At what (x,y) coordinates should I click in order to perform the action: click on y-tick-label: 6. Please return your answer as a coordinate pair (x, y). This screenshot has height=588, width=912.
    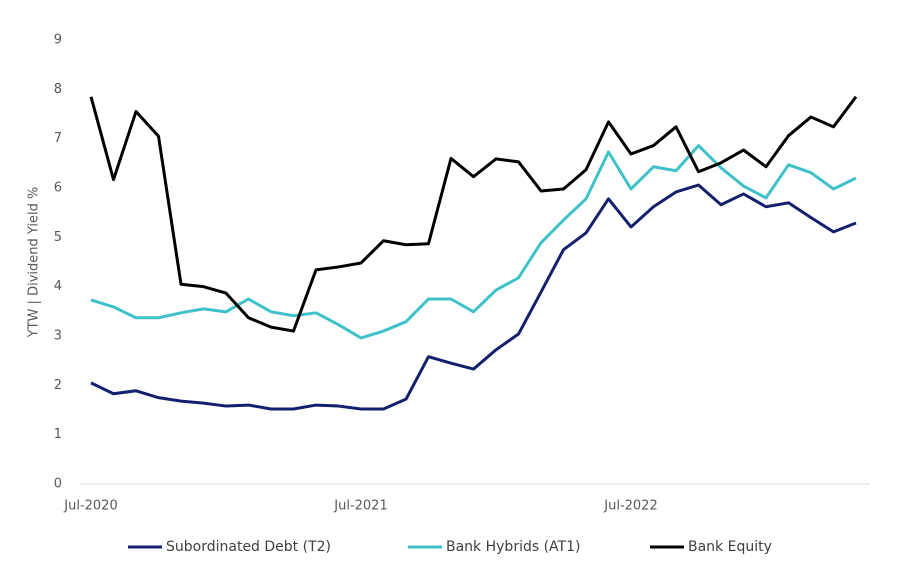
    Looking at the image, I should click on (58, 188).